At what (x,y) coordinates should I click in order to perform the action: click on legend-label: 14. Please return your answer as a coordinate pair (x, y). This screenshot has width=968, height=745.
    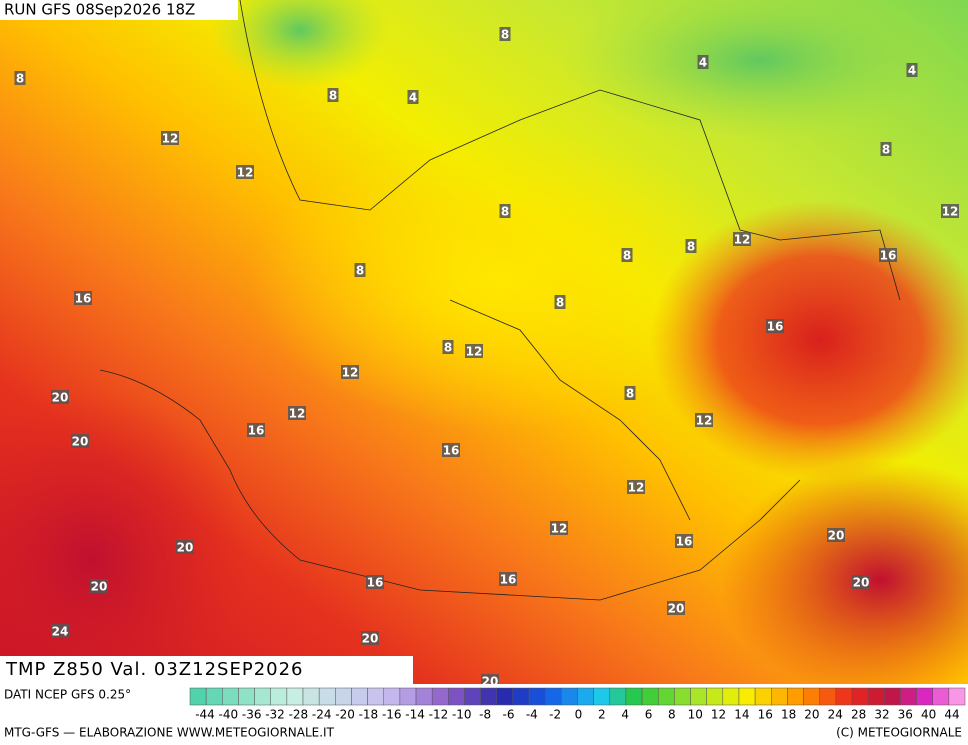
    Looking at the image, I should click on (741, 715).